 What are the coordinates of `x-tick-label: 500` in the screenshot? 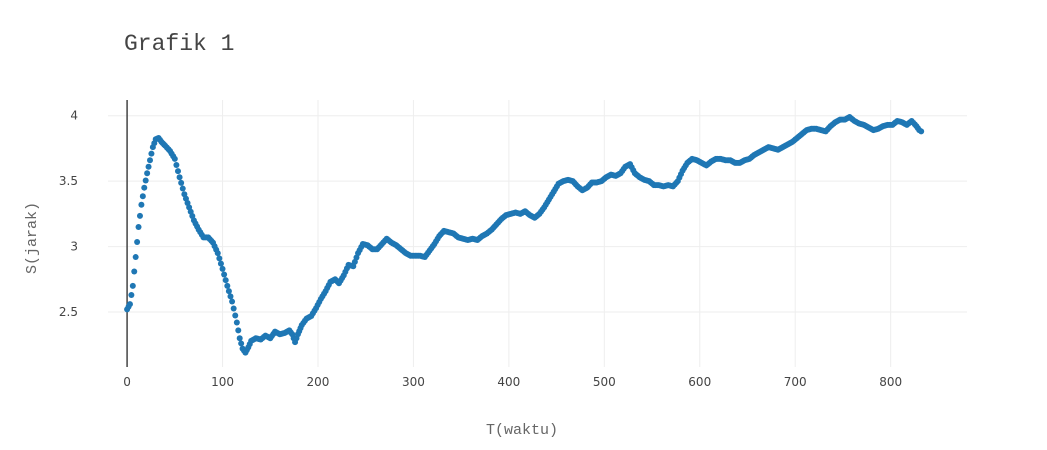 It's located at (604, 382).